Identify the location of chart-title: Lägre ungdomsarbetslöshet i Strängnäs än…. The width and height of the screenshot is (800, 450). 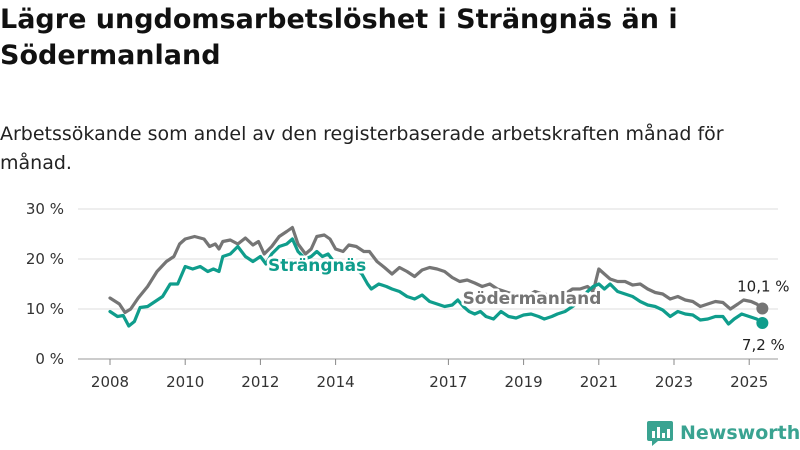
(339, 37).